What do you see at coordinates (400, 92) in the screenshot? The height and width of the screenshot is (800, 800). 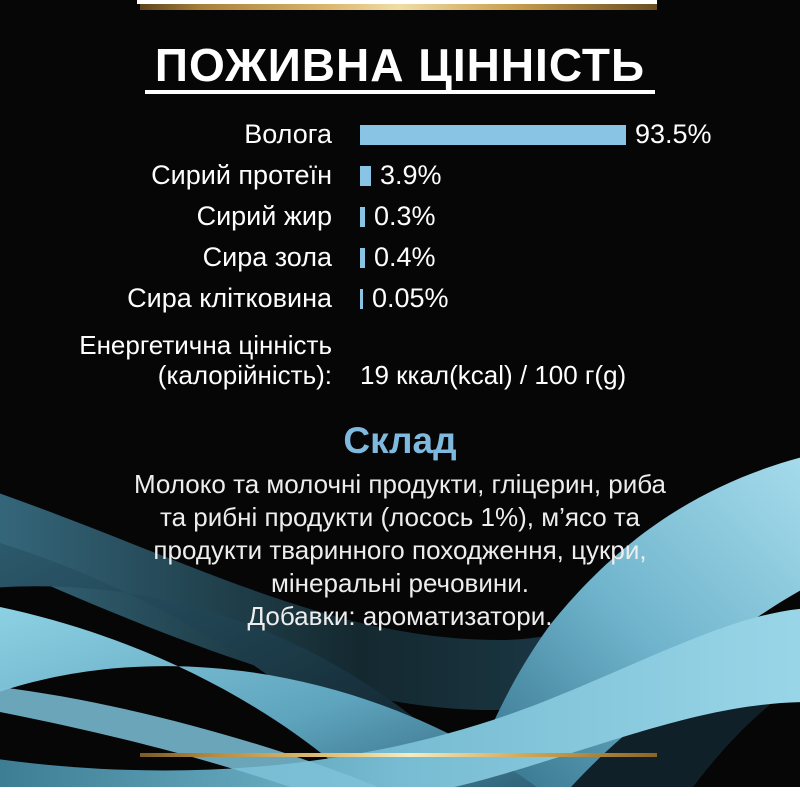 I see `title-underline` at bounding box center [400, 92].